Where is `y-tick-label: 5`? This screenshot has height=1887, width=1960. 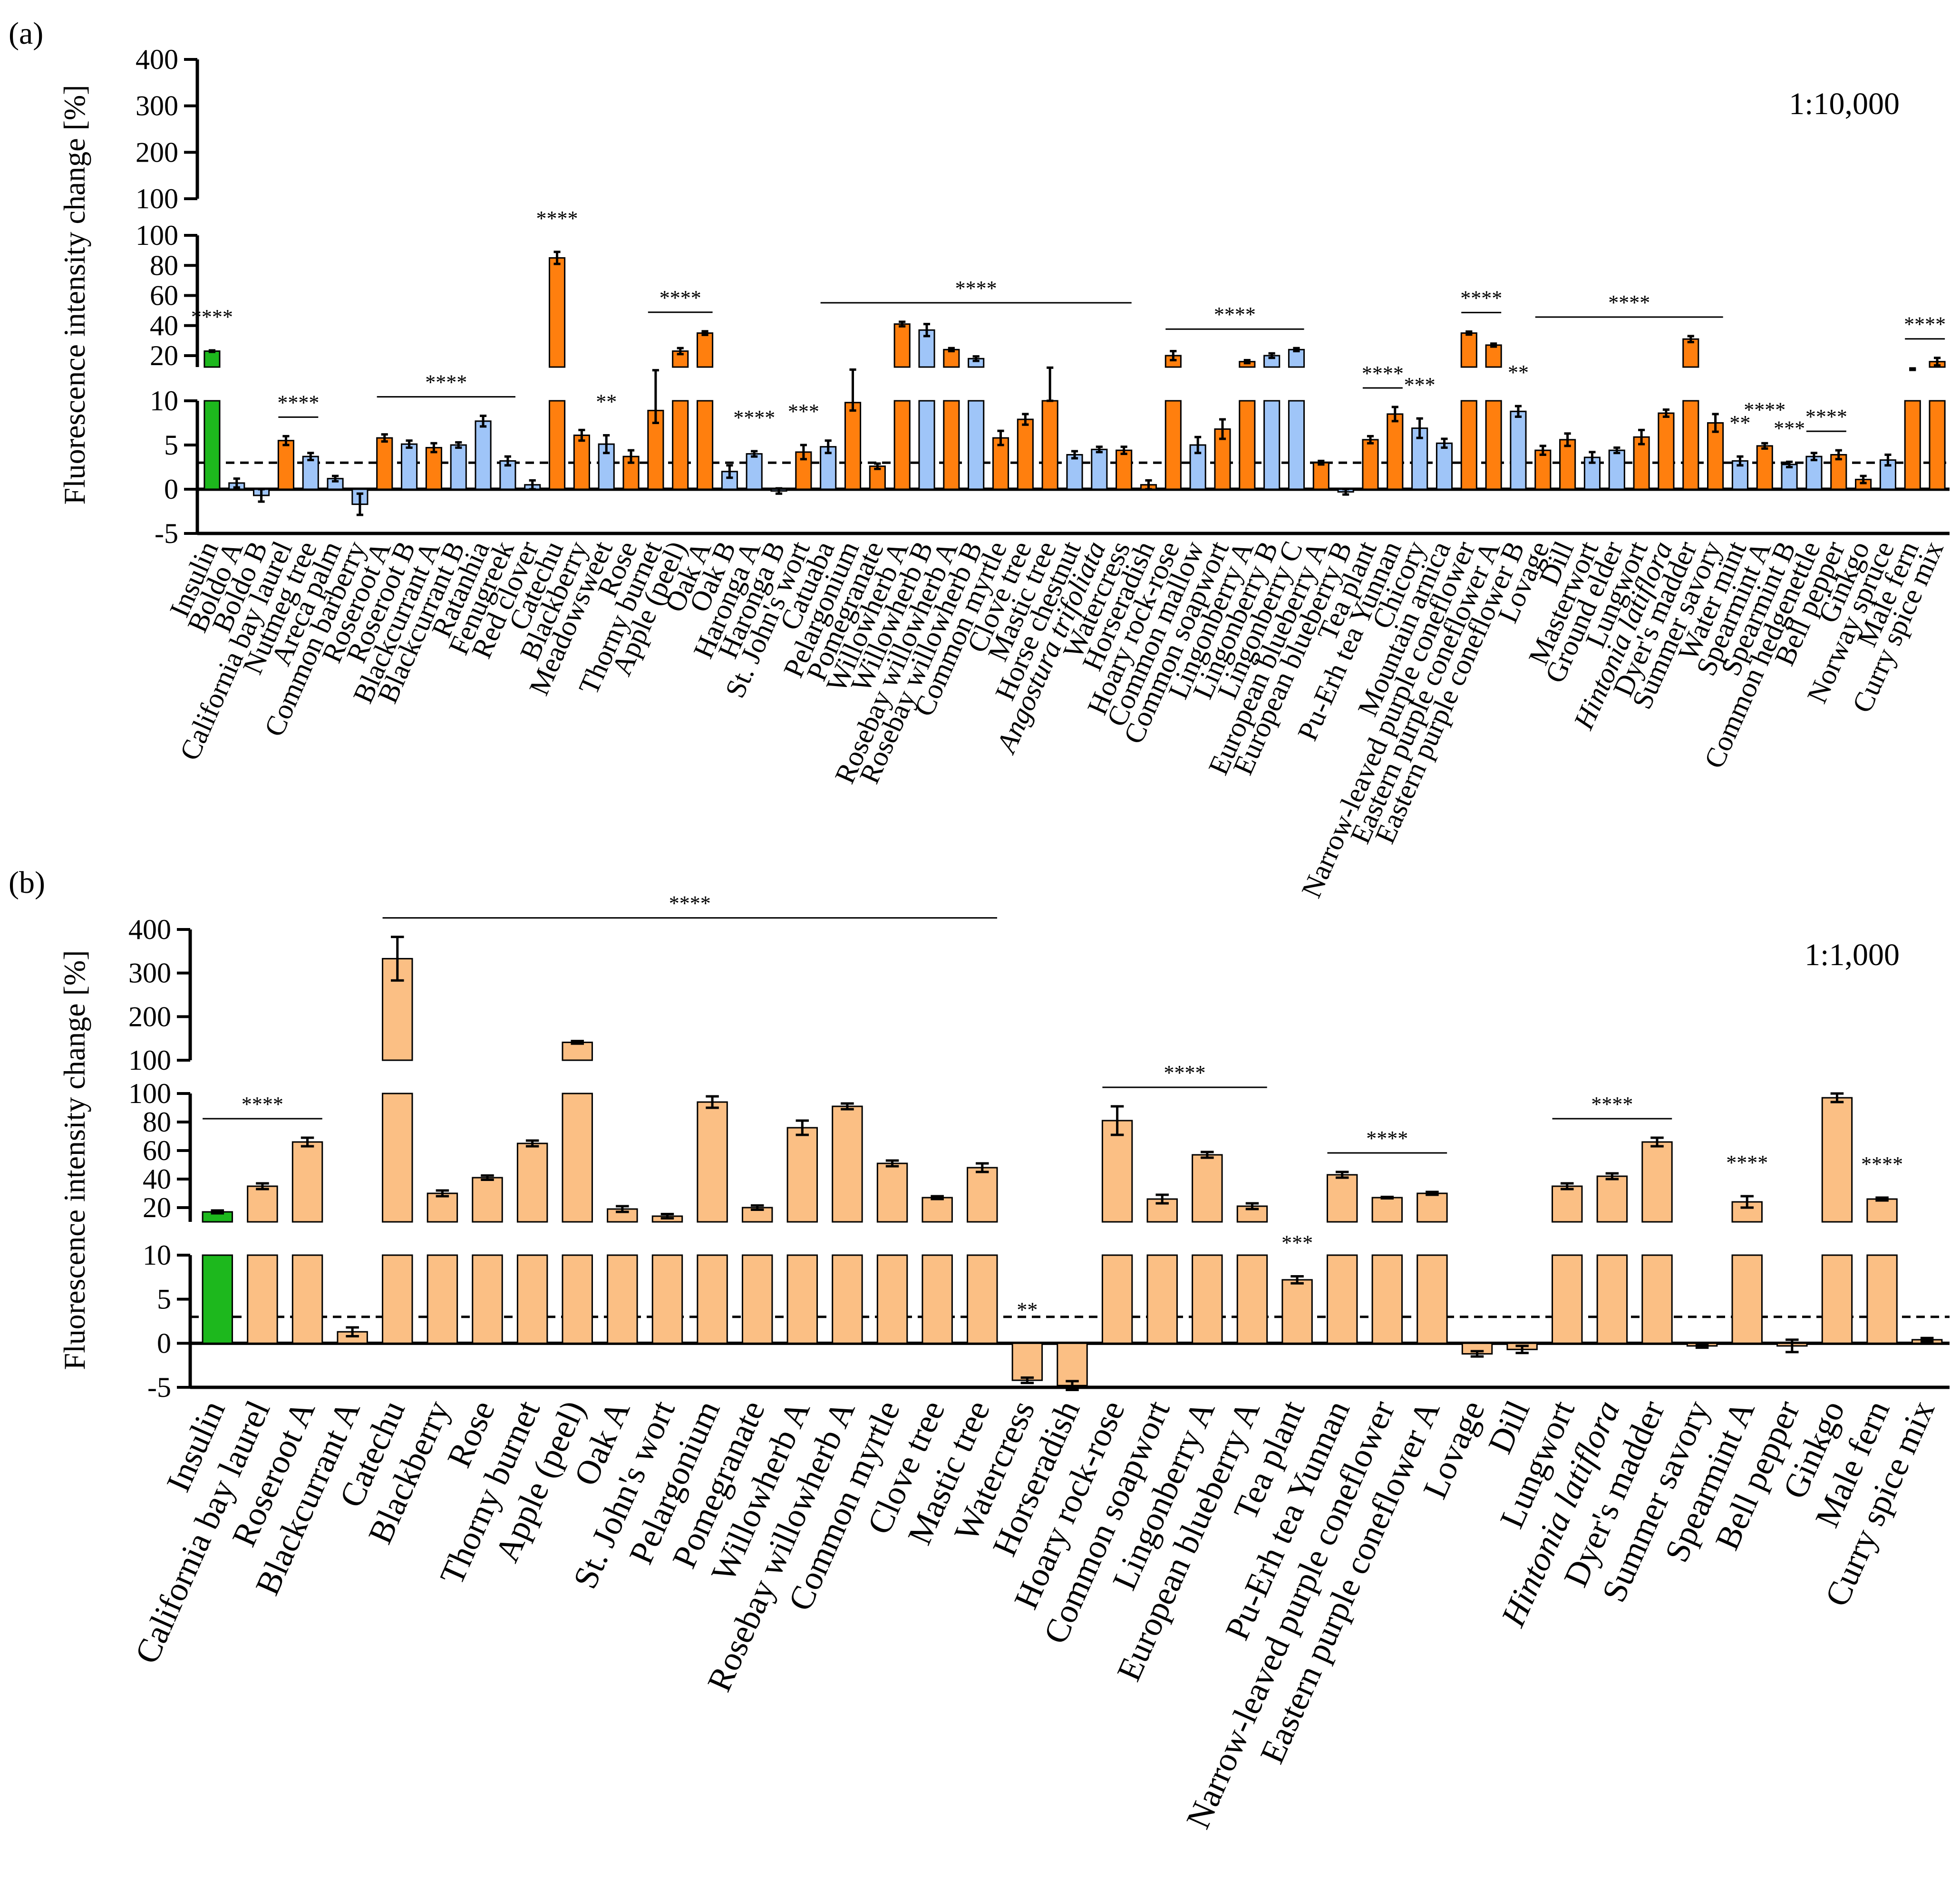 y-tick-label: 5 is located at coordinates (171, 445).